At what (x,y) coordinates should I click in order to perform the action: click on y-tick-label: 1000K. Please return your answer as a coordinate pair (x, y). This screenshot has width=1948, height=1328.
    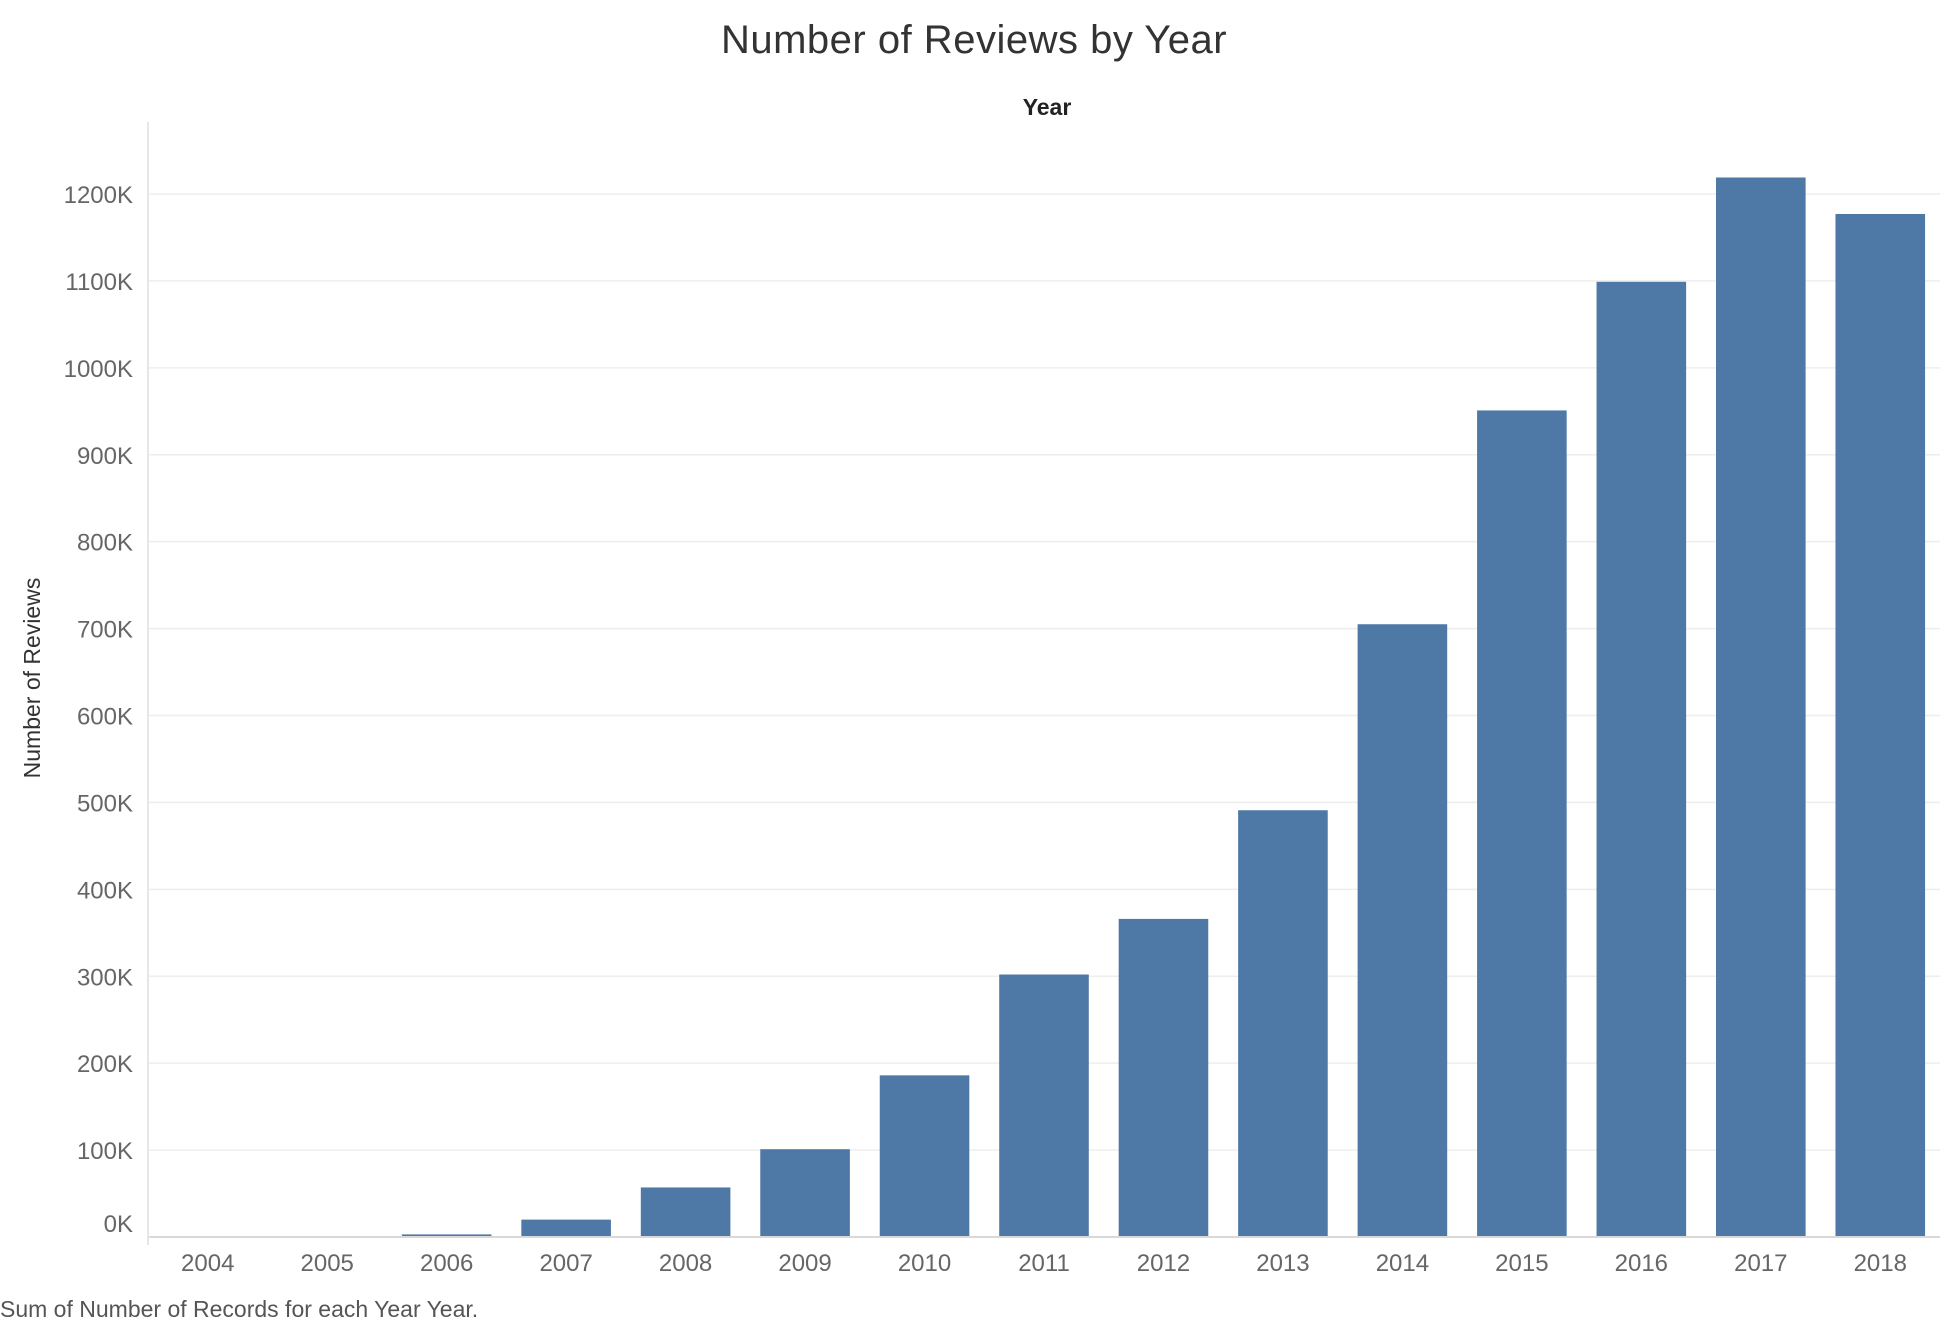
    Looking at the image, I should click on (98, 369).